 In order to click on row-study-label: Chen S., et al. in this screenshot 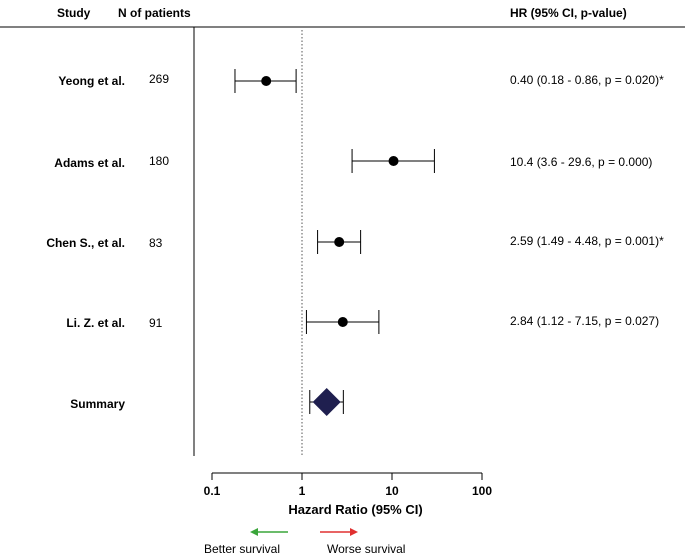, I will do `click(85, 243)`.